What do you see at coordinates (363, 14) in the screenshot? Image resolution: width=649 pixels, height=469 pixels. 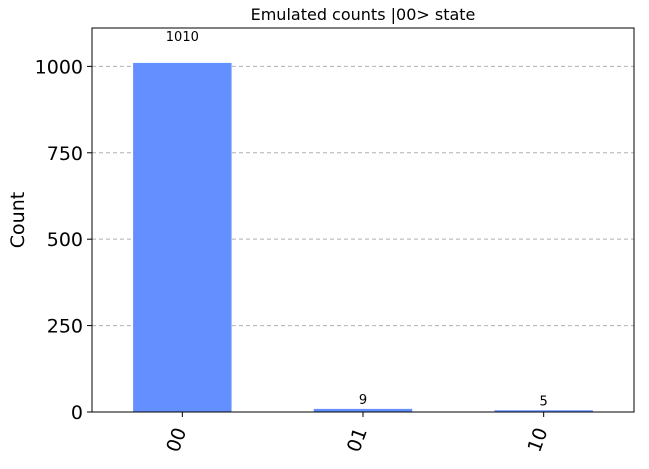 I see `chart-title: Emulated counts |00> state` at bounding box center [363, 14].